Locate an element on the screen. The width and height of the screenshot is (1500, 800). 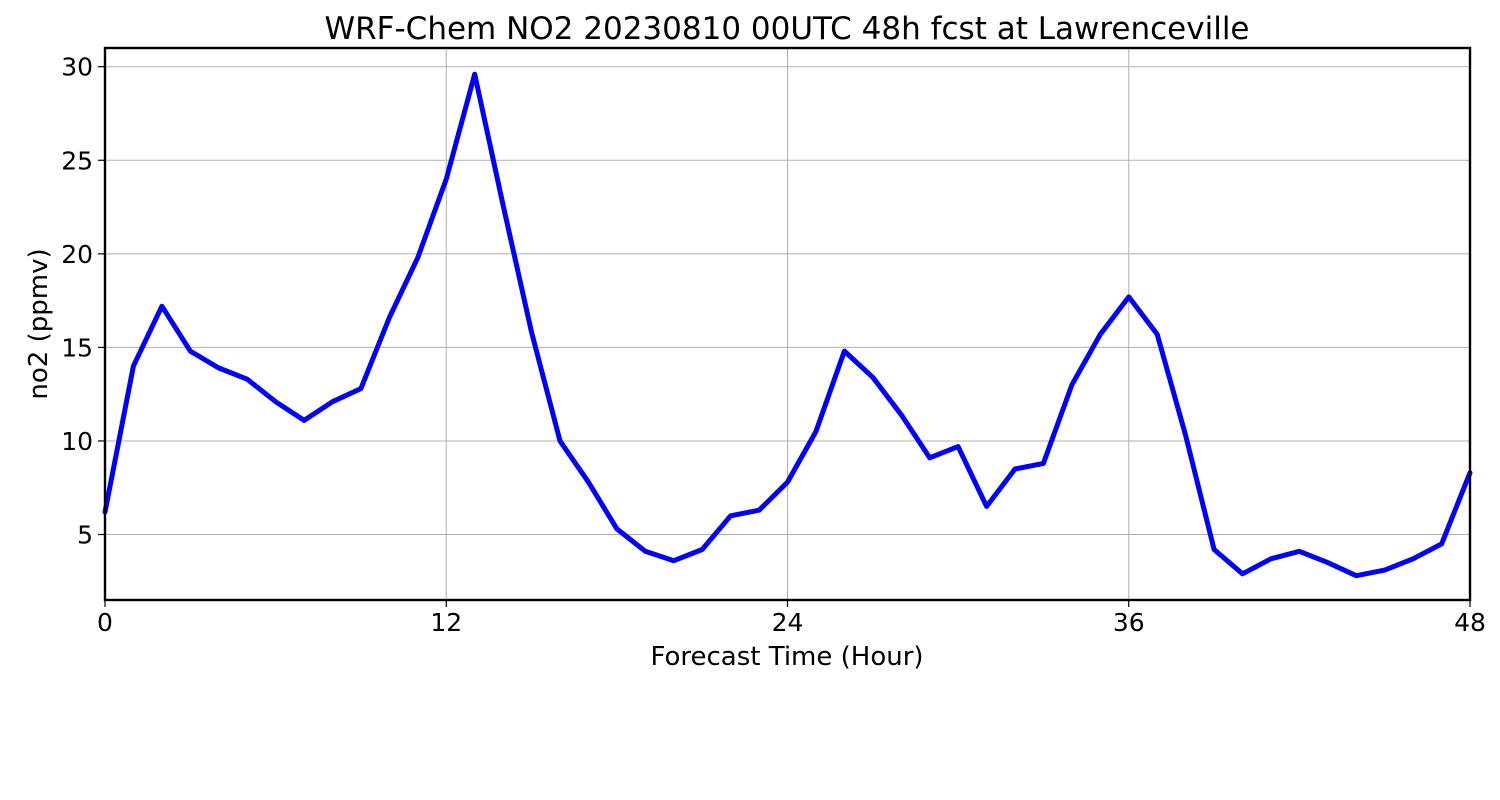
x-tick-label: 48 is located at coordinates (1470, 622).